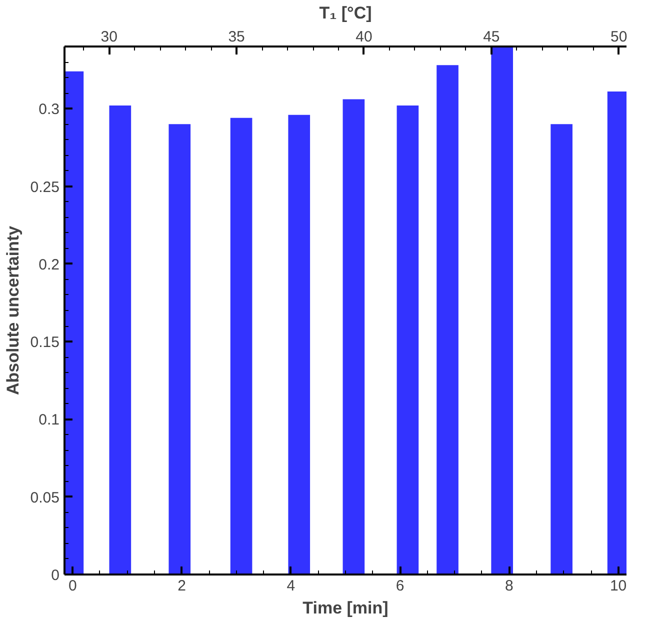 The height and width of the screenshot is (627, 648). What do you see at coordinates (291, 586) in the screenshot?
I see `x-tick-label: 4` at bounding box center [291, 586].